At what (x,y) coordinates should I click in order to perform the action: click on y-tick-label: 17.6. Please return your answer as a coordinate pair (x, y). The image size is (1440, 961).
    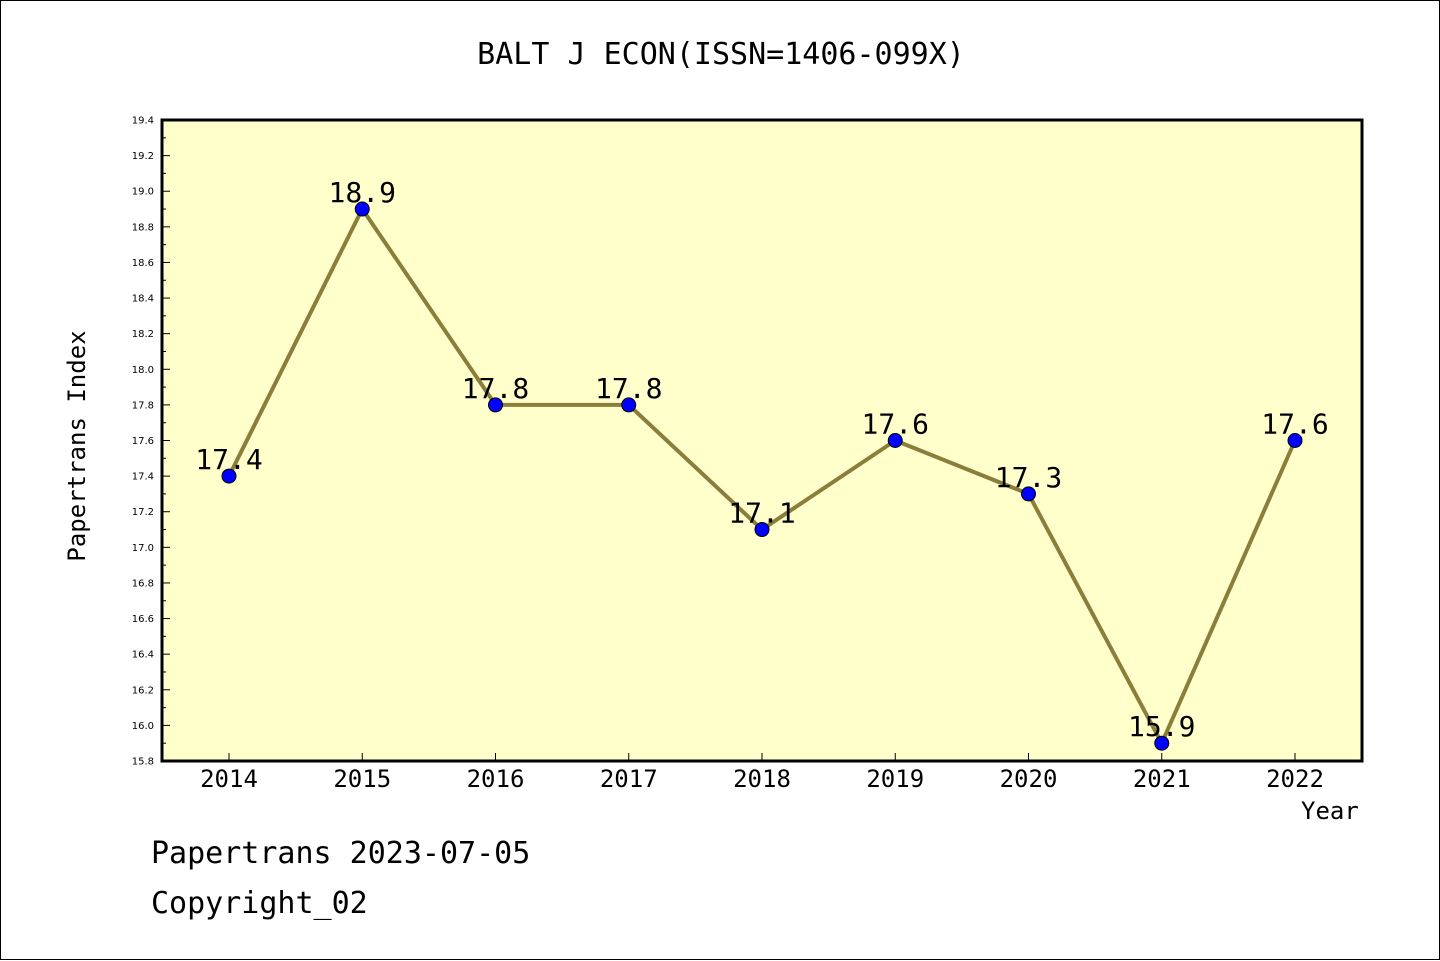
    Looking at the image, I should click on (143, 441).